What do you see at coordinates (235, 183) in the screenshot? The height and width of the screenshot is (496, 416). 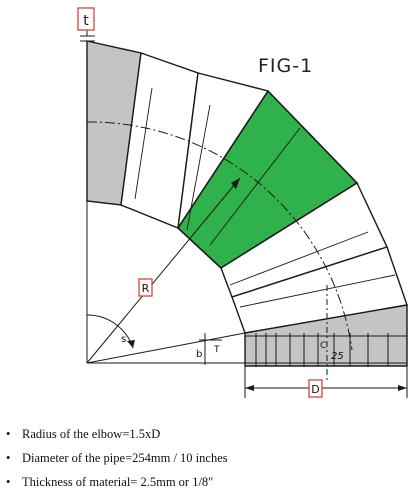 I see `radius-arrowhead` at bounding box center [235, 183].